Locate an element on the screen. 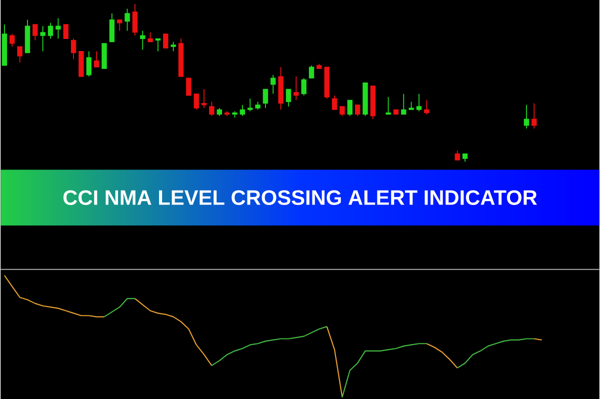 This screenshot has height=399, width=600. text: CCI NMA LEVEL CROSSING ALERT INDICATOR is located at coordinates (300, 197).